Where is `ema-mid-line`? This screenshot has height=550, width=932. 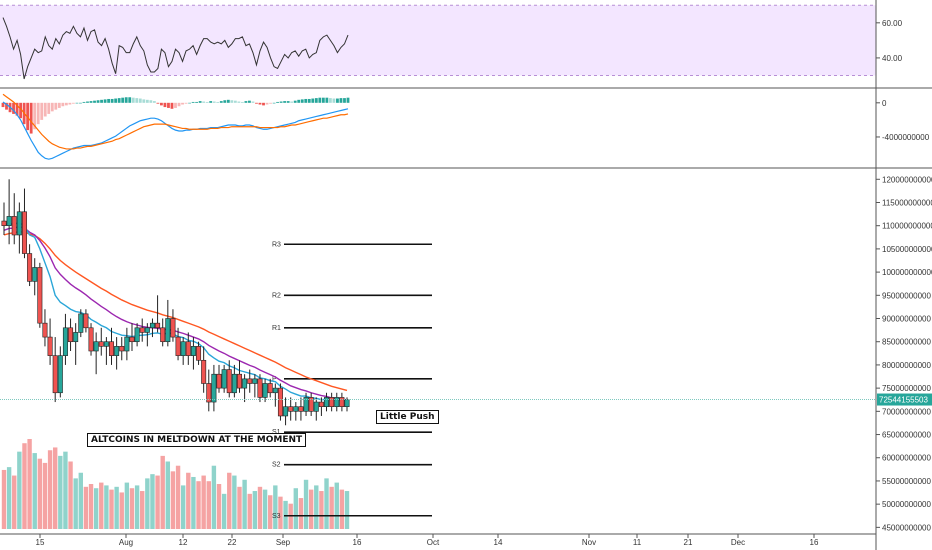 ema-mid-line is located at coordinates (175, 313).